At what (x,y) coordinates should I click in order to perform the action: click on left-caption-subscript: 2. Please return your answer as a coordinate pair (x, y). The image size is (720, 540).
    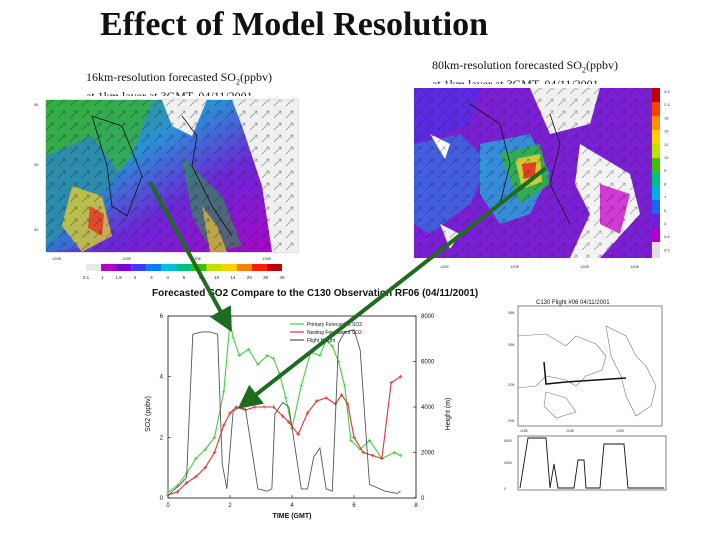
    Looking at the image, I should click on (237, 82).